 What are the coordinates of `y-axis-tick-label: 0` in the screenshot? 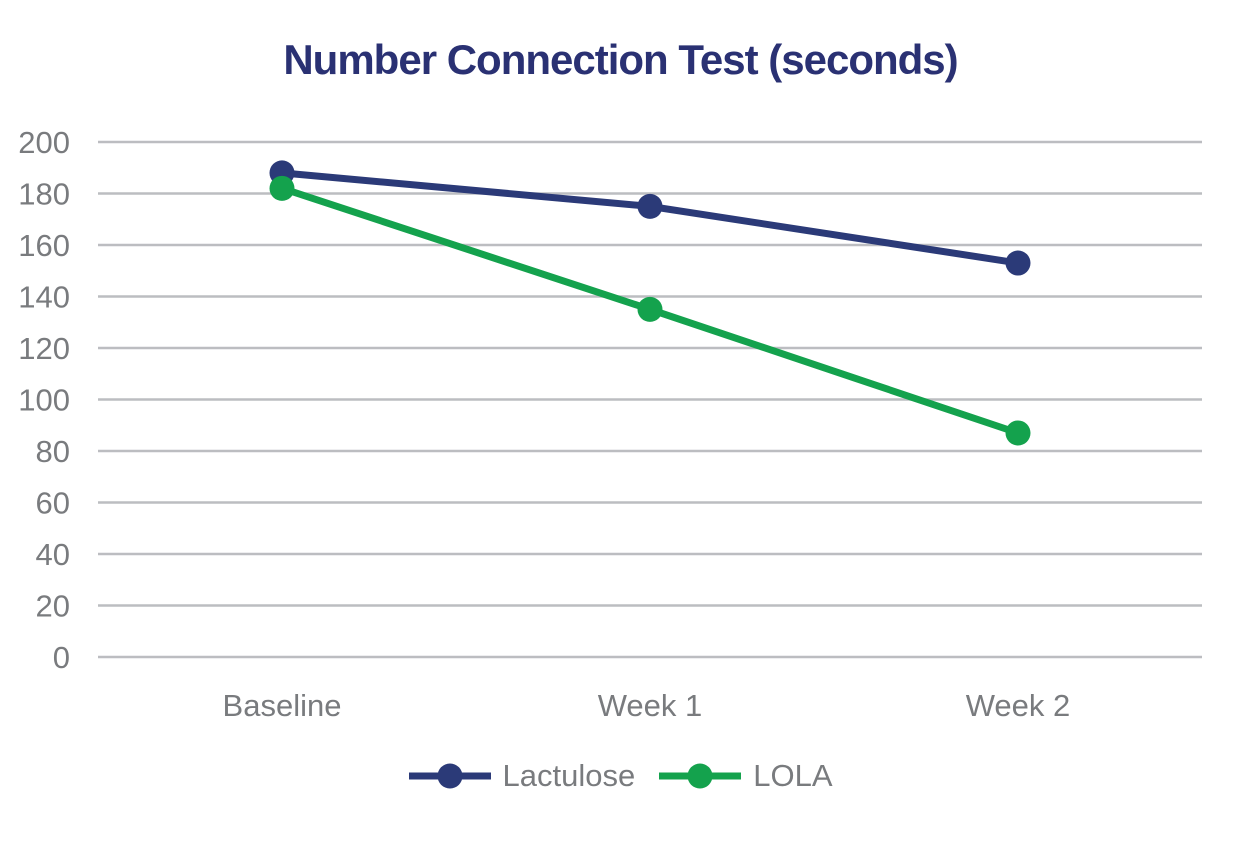 It's located at (61, 657).